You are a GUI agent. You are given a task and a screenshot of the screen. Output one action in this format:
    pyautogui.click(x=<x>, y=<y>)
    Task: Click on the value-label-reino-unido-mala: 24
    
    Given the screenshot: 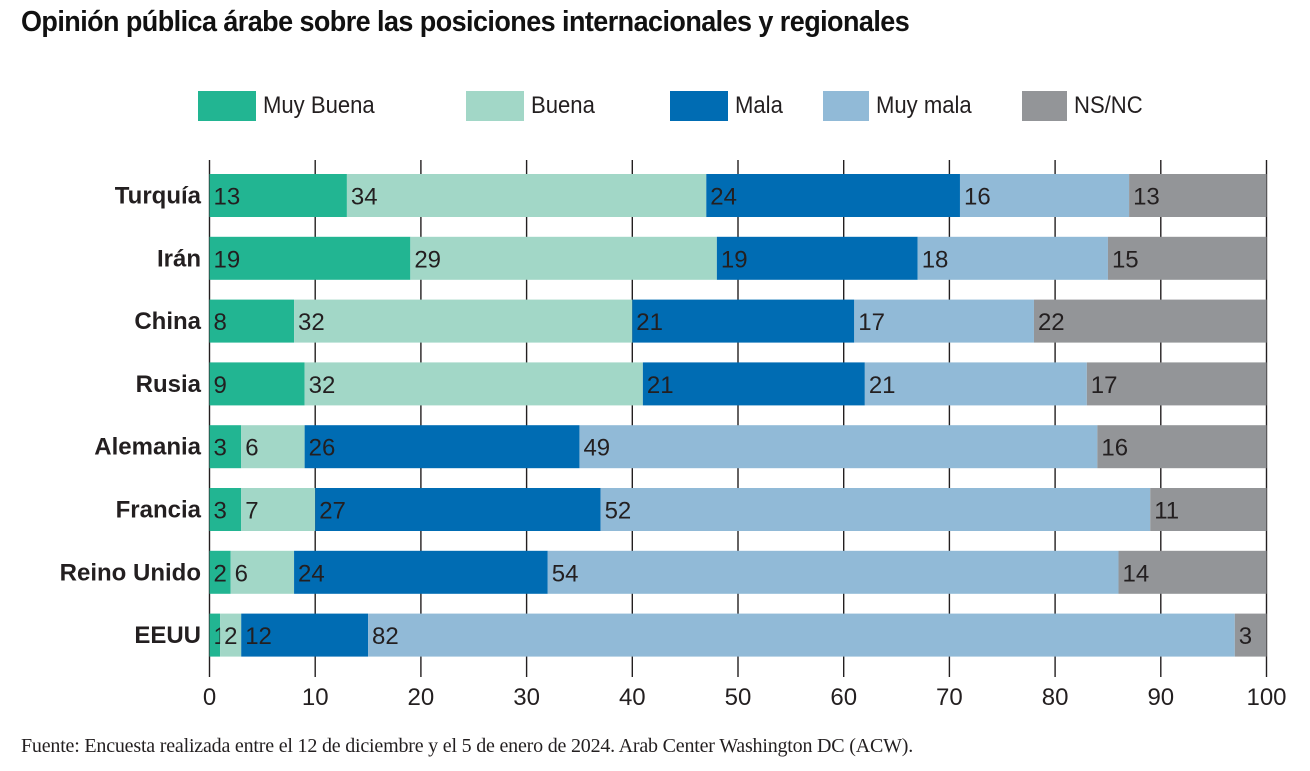 What is the action you would take?
    pyautogui.click(x=311, y=573)
    